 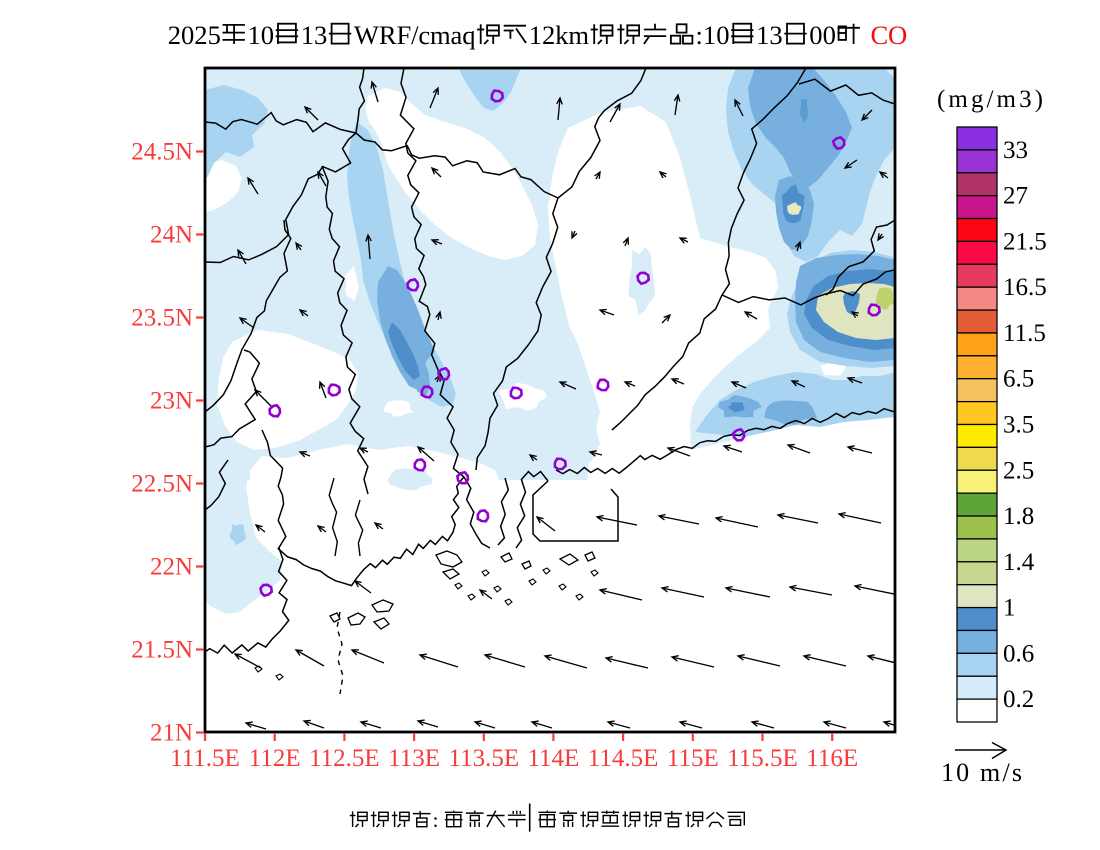 I want to click on svg-text: 0.6, so click(x=1018, y=653).